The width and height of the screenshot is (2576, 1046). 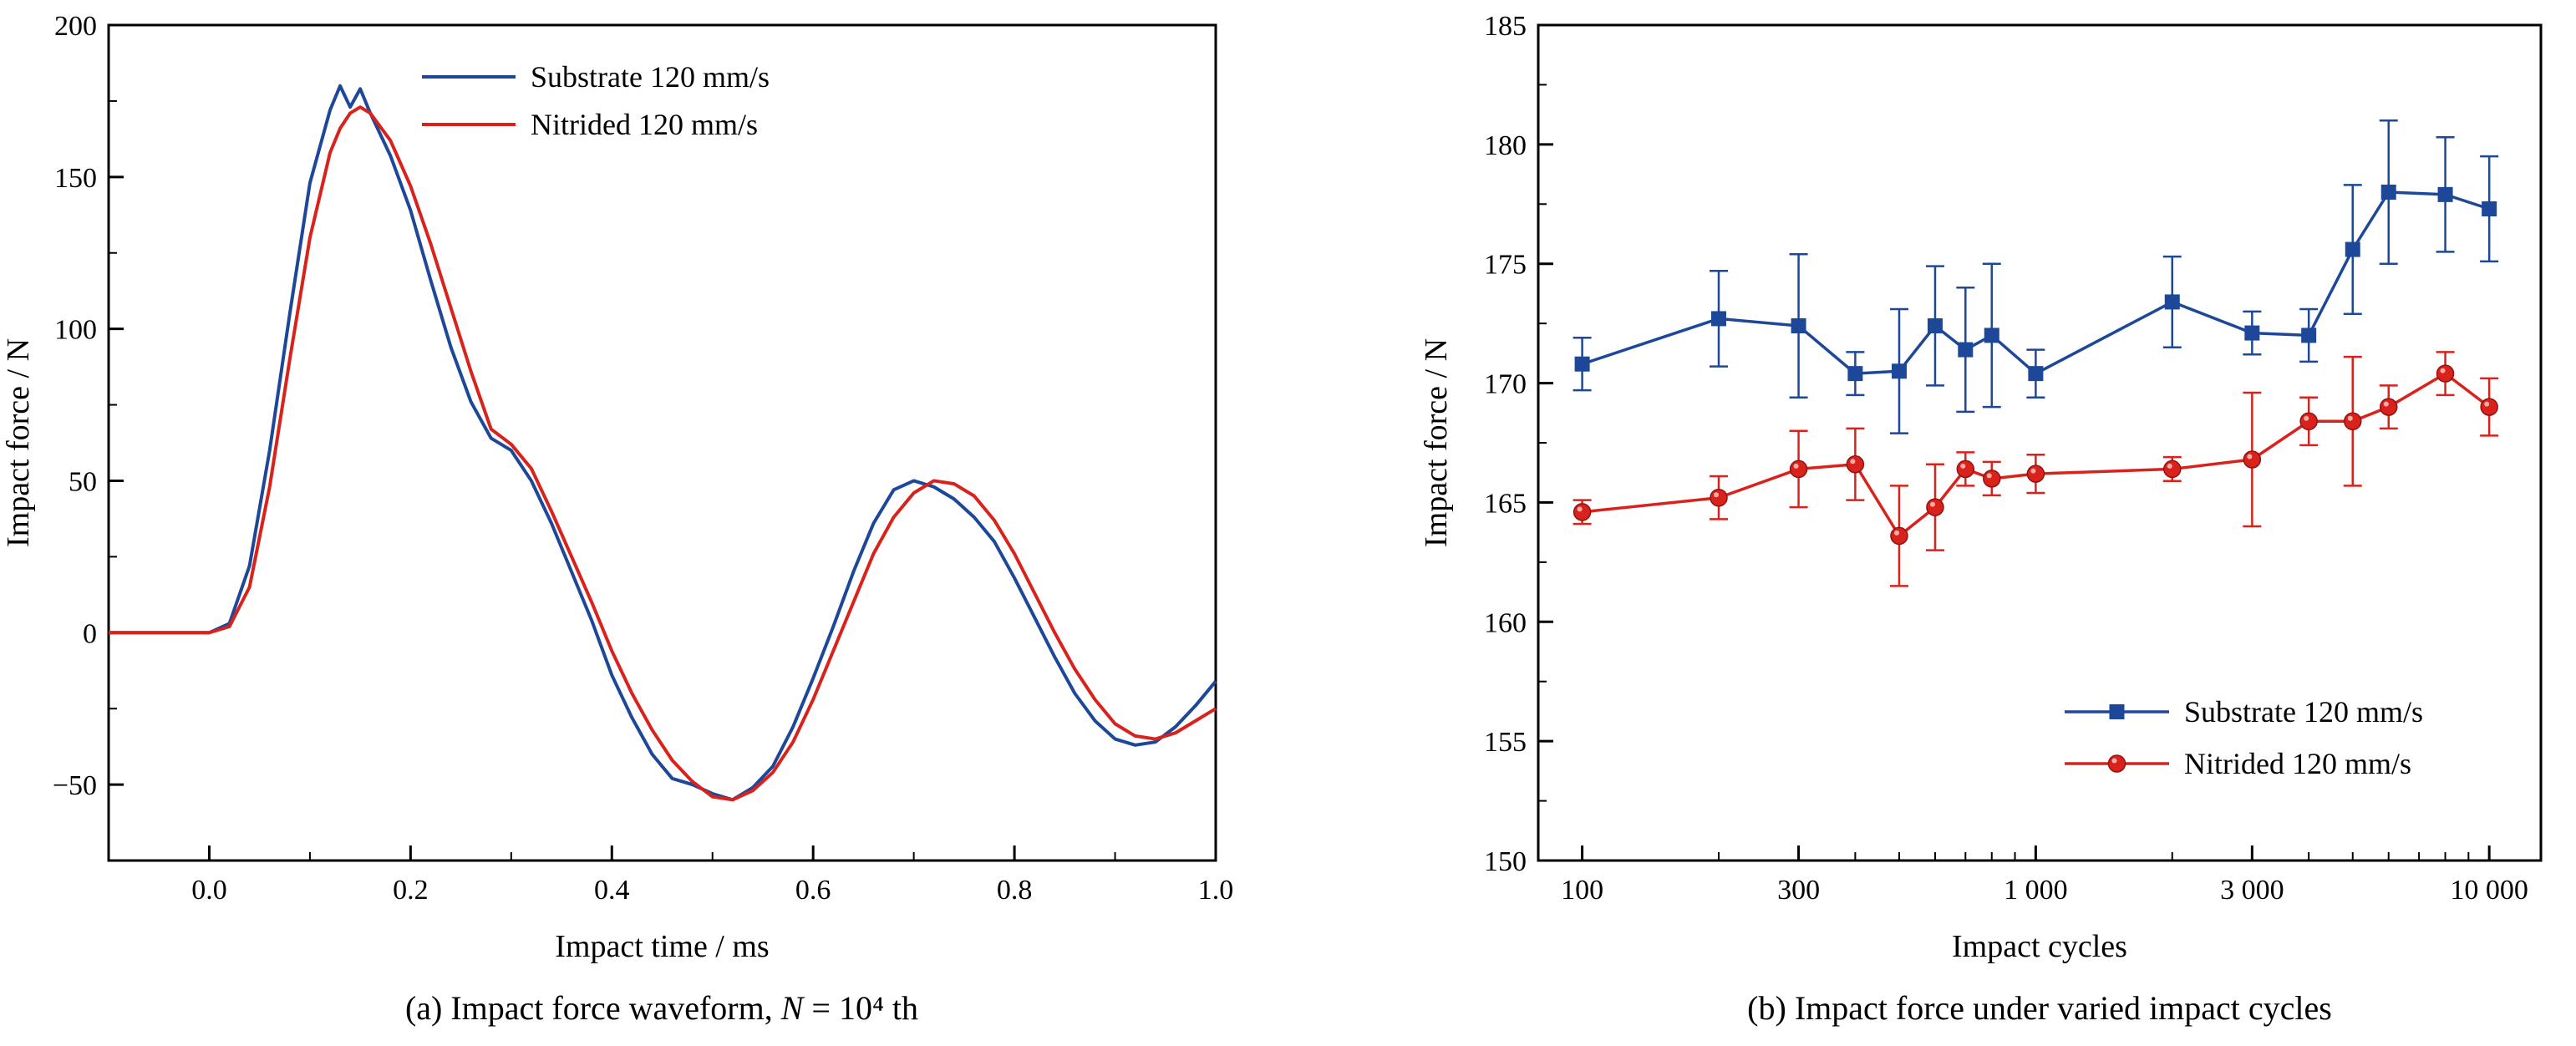 What do you see at coordinates (2036, 890) in the screenshot?
I see `svg-text: 1 000` at bounding box center [2036, 890].